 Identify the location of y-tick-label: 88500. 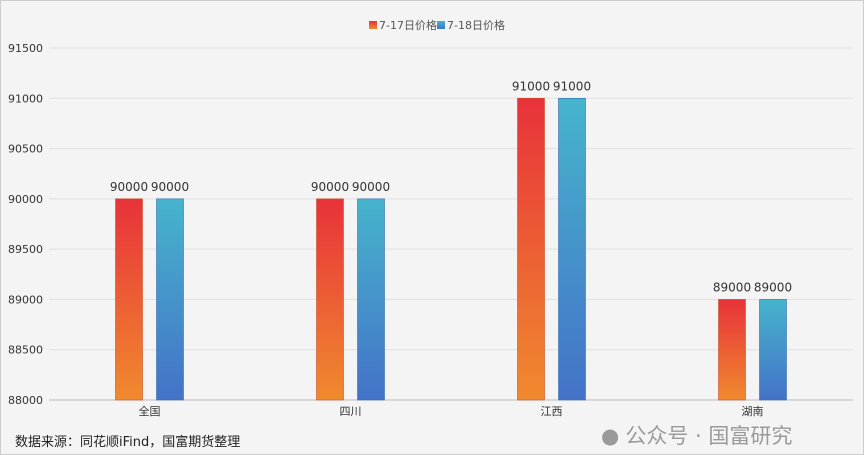
(25, 350).